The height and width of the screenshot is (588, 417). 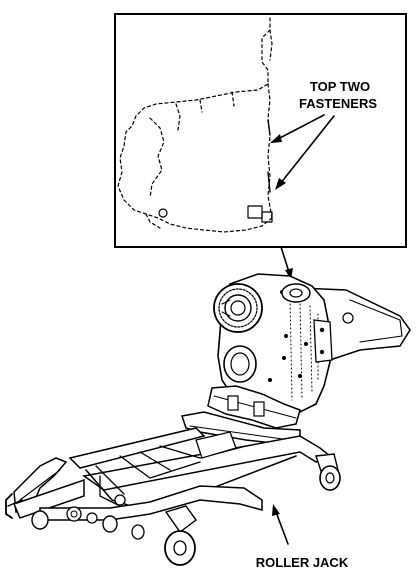 What do you see at coordinates (180, 535) in the screenshot?
I see `front-caster-wheel` at bounding box center [180, 535].